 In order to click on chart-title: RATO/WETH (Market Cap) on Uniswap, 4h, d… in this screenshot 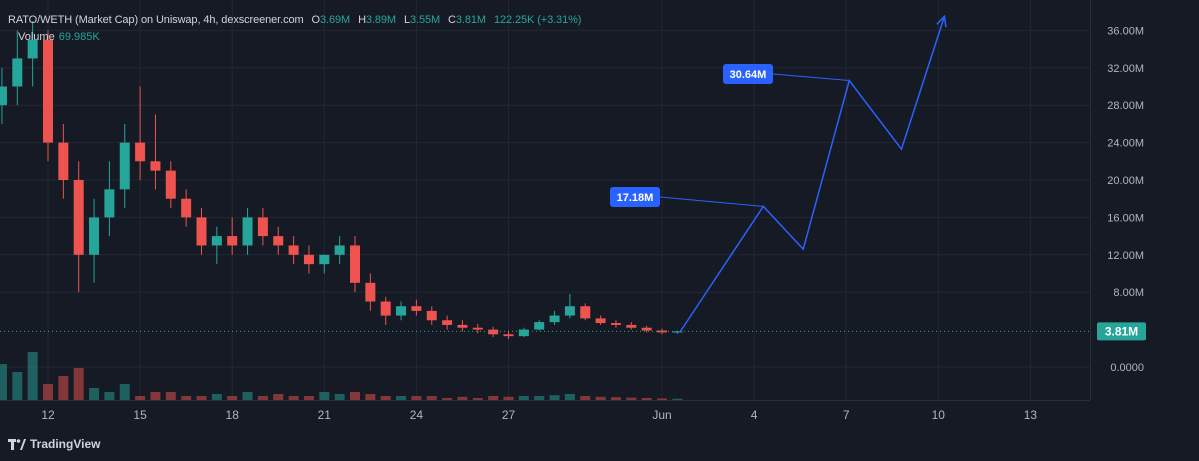, I will do `click(156, 20)`.